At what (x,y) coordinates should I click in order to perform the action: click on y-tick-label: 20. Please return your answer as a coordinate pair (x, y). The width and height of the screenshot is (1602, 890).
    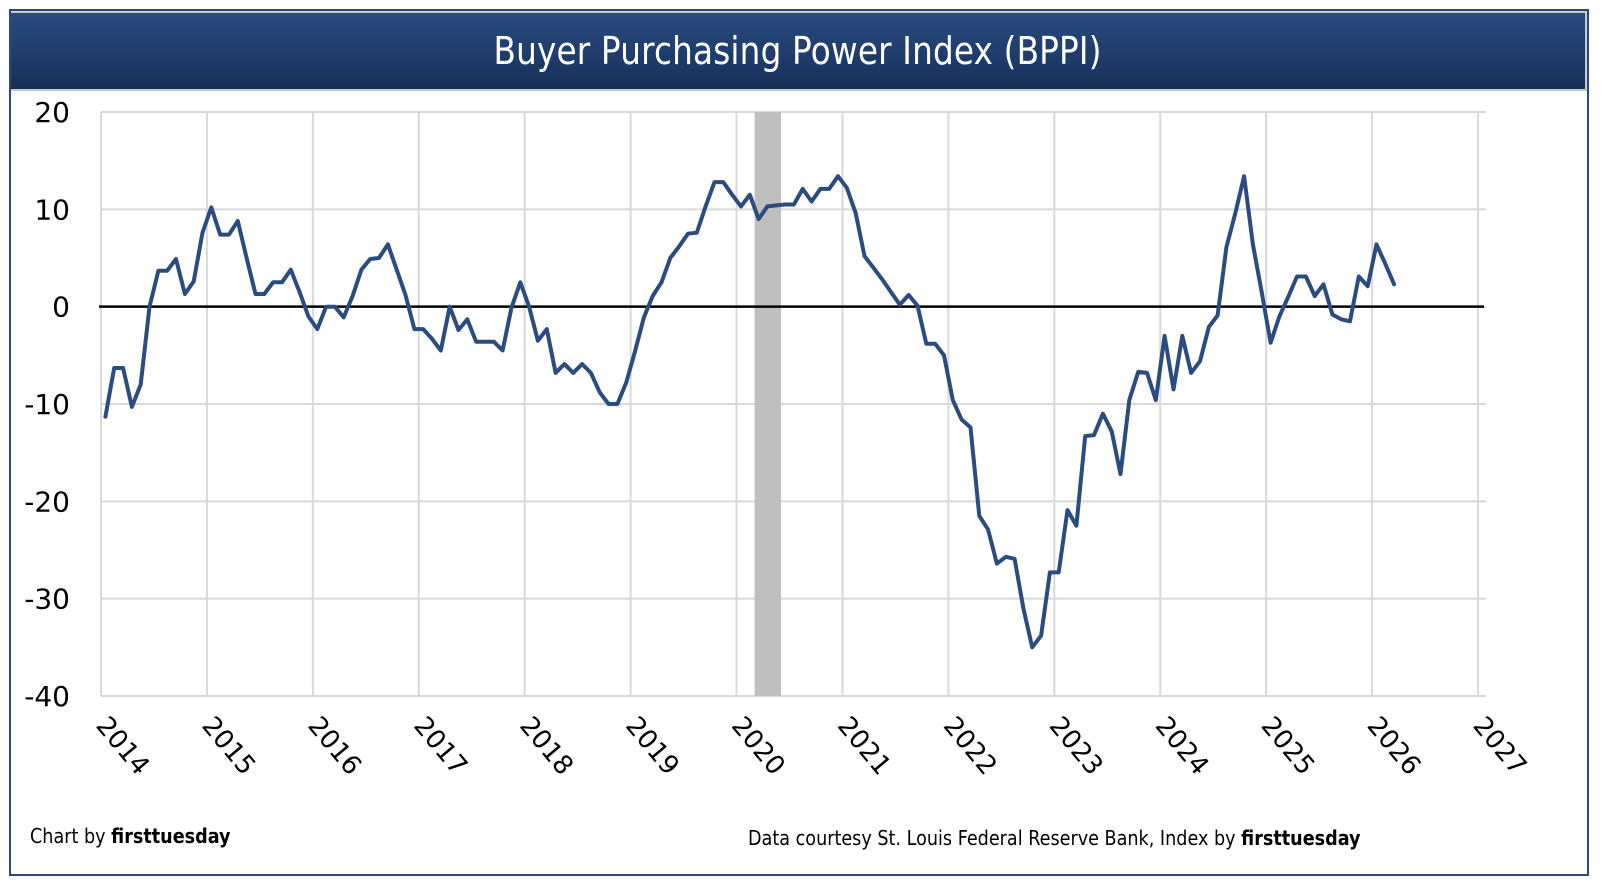
    Looking at the image, I should click on (52, 112).